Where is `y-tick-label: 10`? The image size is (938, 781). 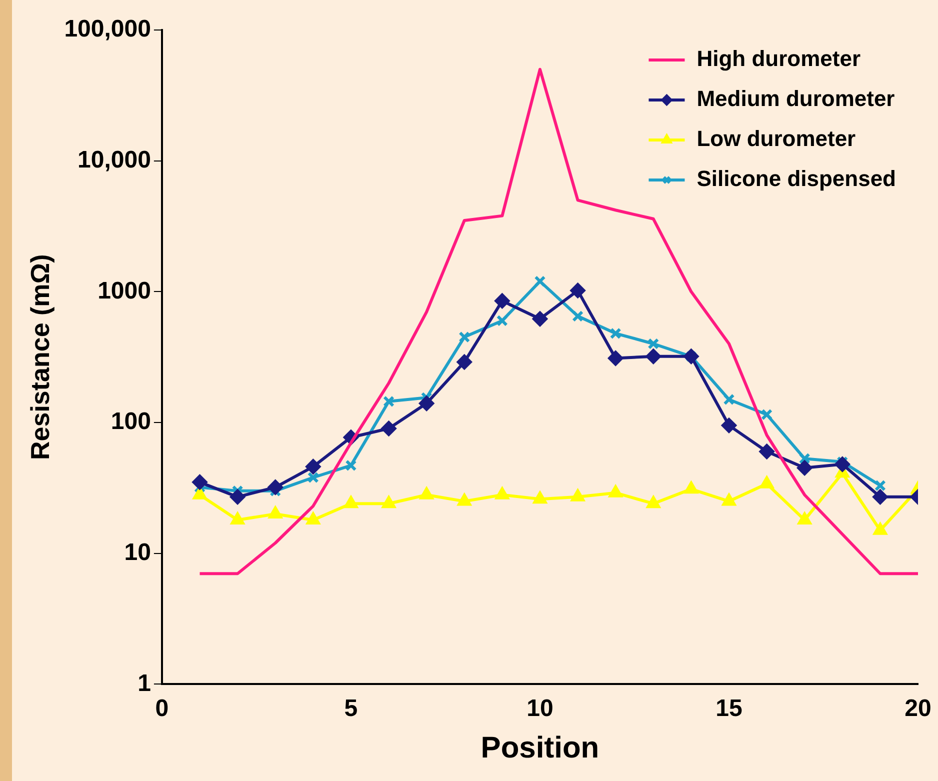
y-tick-label: 10 is located at coordinates (137, 552).